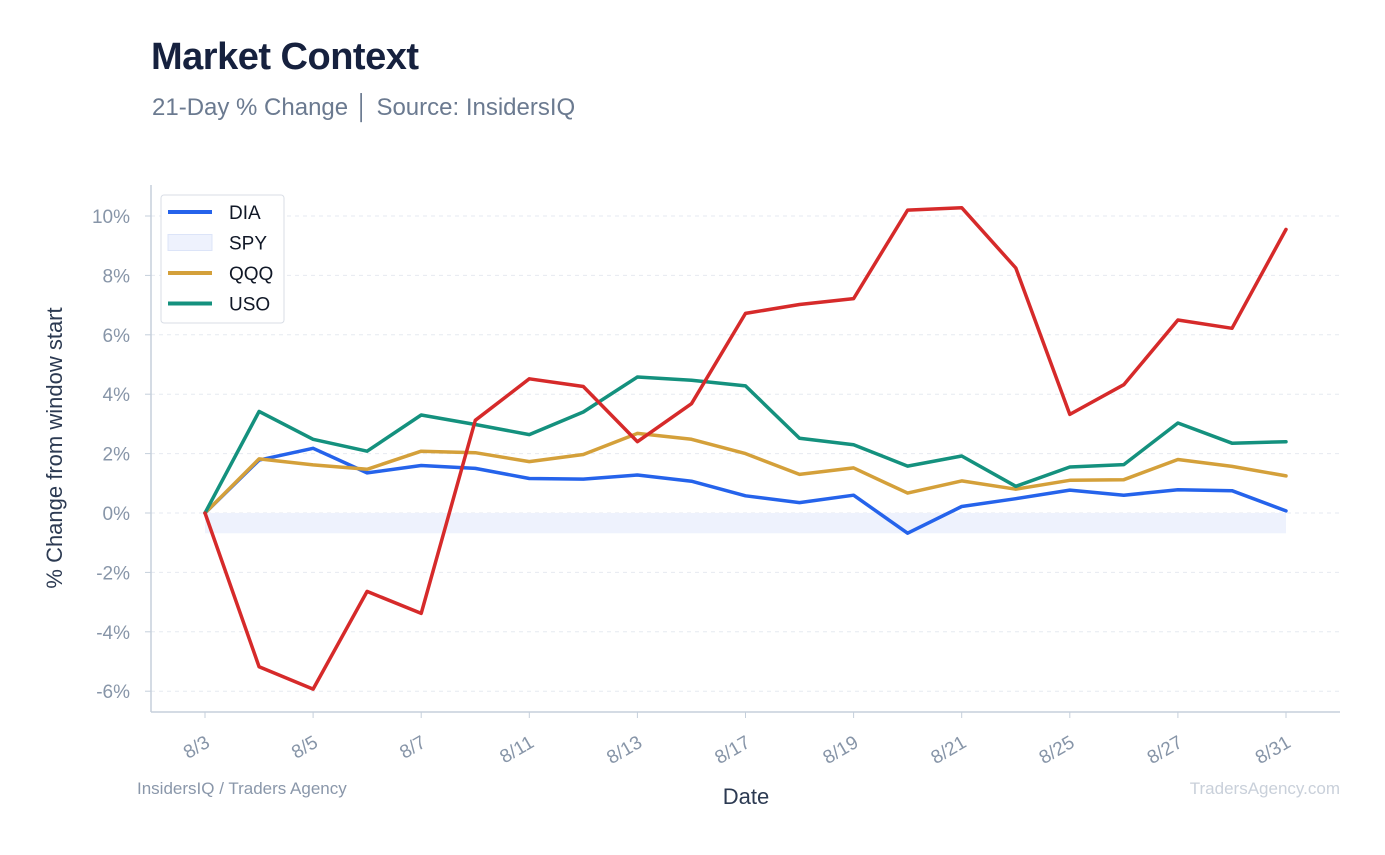  What do you see at coordinates (1264, 788) in the screenshot?
I see `footer-site: TradersAgency.com` at bounding box center [1264, 788].